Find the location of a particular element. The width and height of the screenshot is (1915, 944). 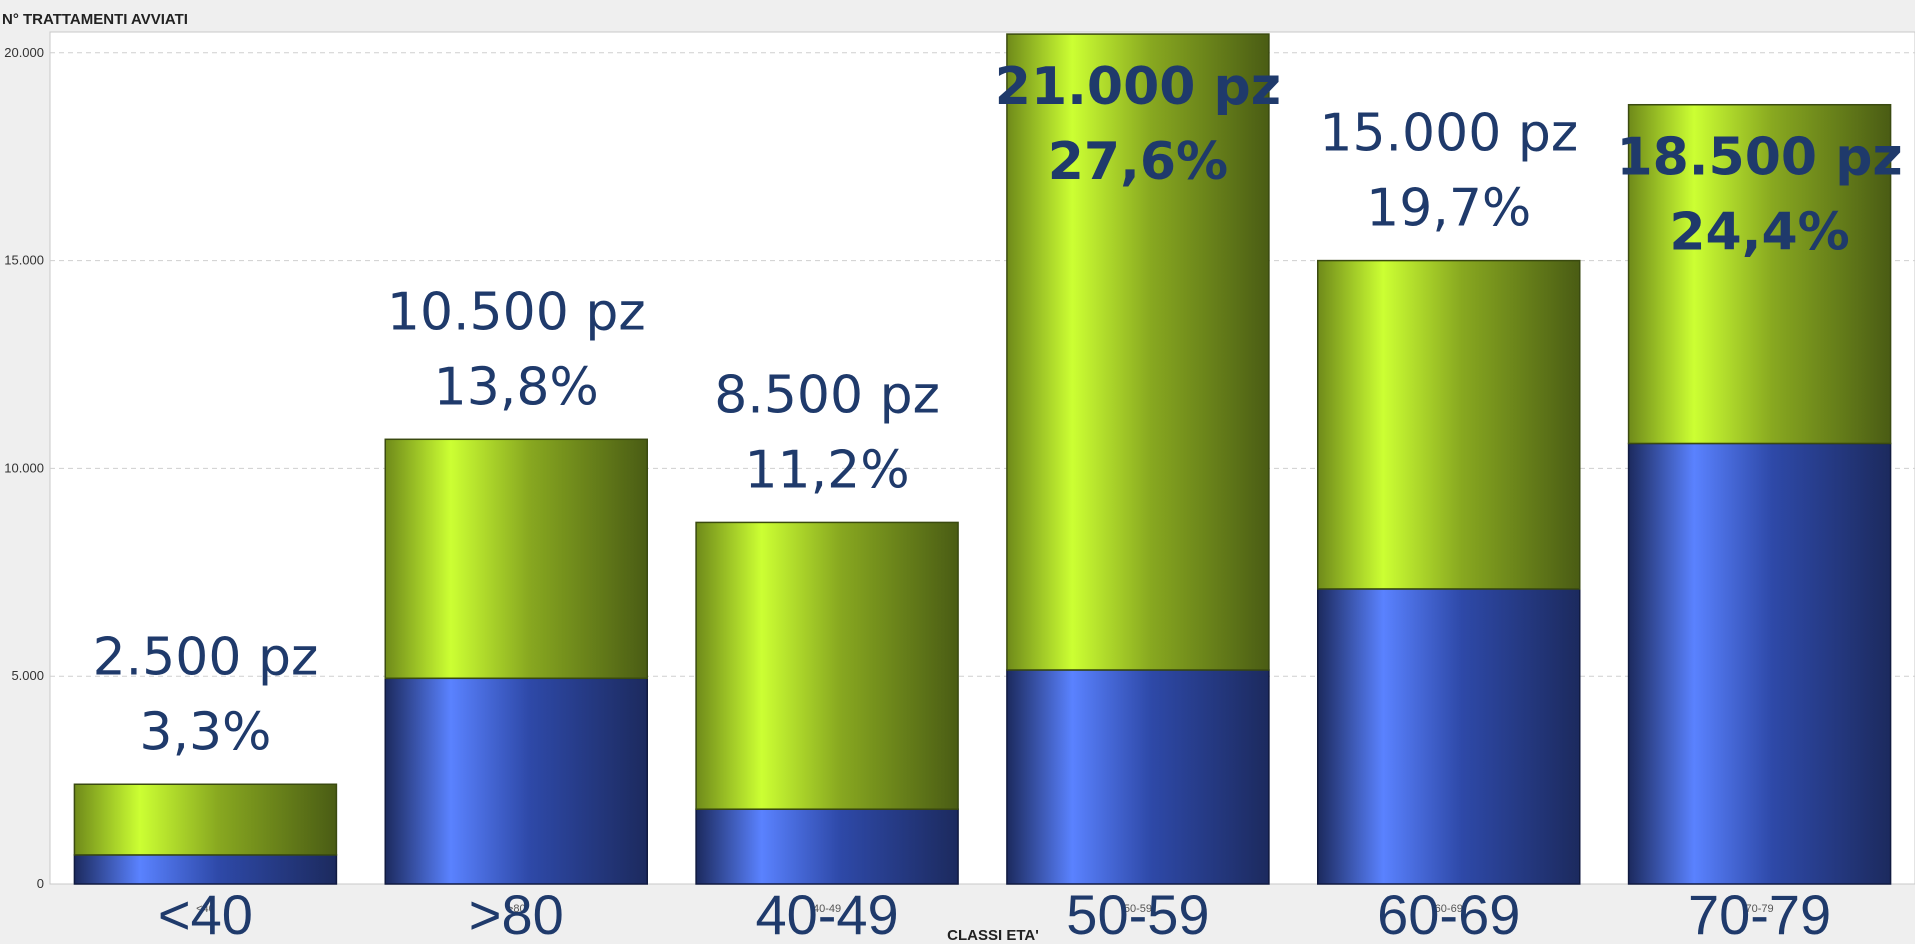

x-tick-label-small: 50-59 is located at coordinates (1138, 909).